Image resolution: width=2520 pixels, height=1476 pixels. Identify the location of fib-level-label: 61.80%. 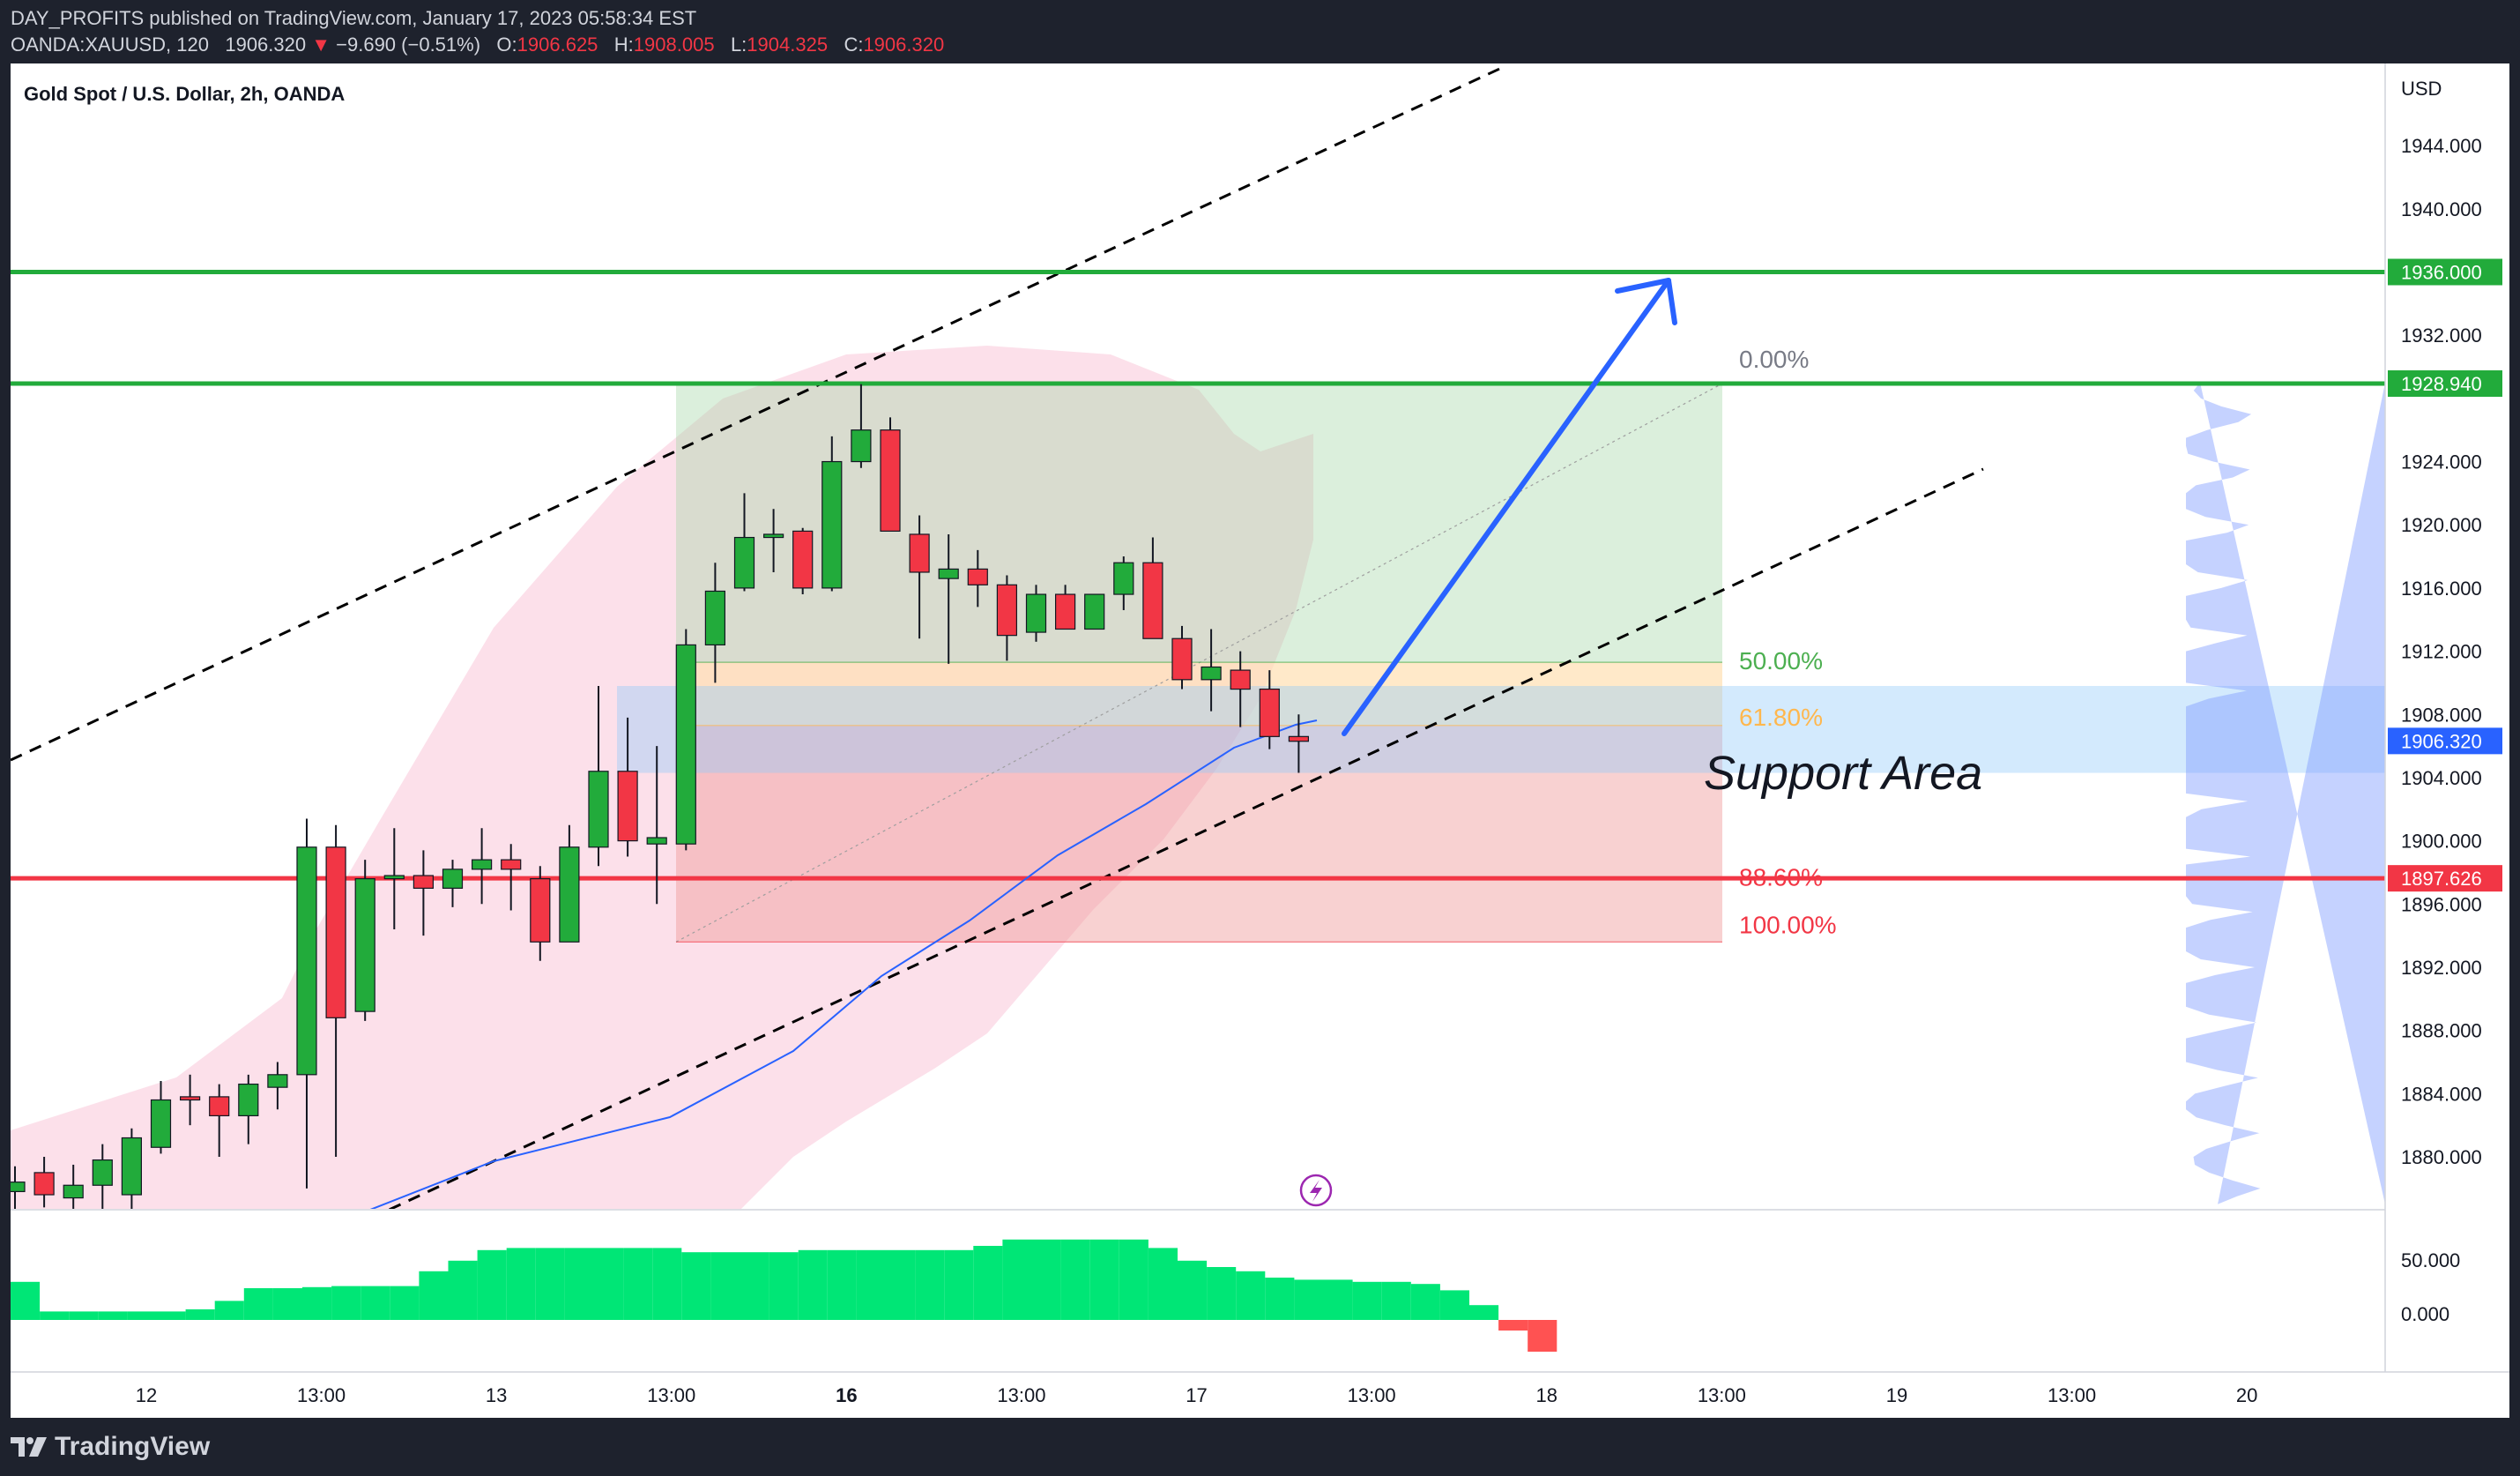
(1781, 717).